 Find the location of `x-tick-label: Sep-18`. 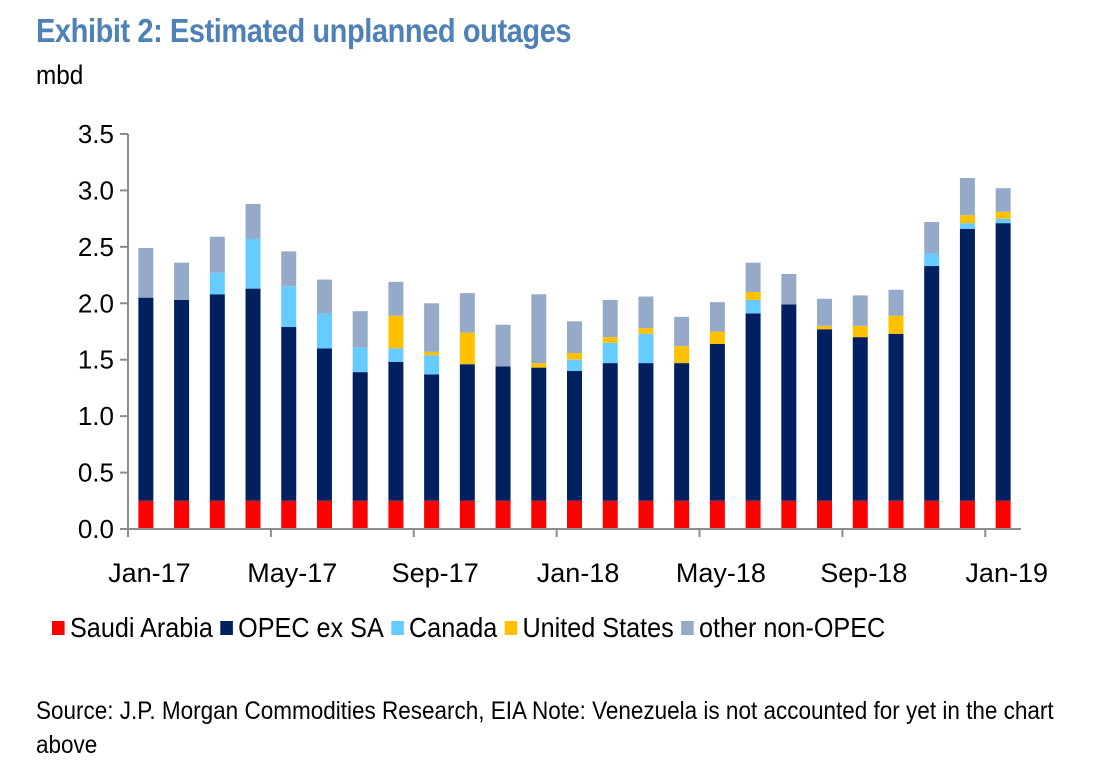

x-tick-label: Sep-18 is located at coordinates (863, 573).